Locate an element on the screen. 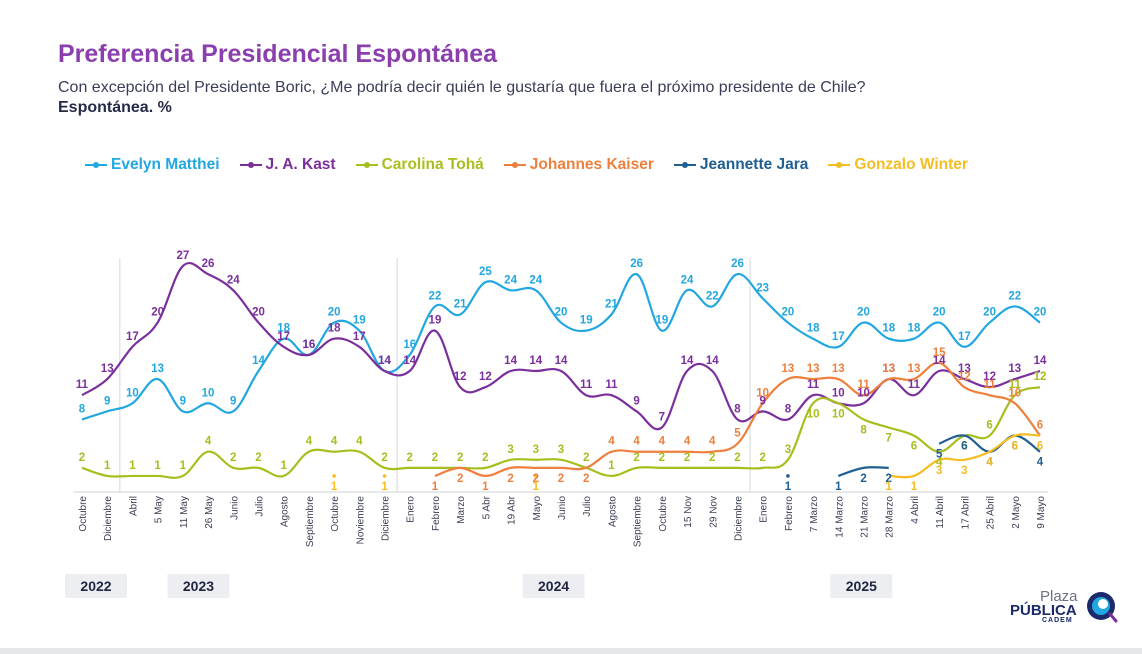  x-tick-label: Septiembre is located at coordinates (310, 522).